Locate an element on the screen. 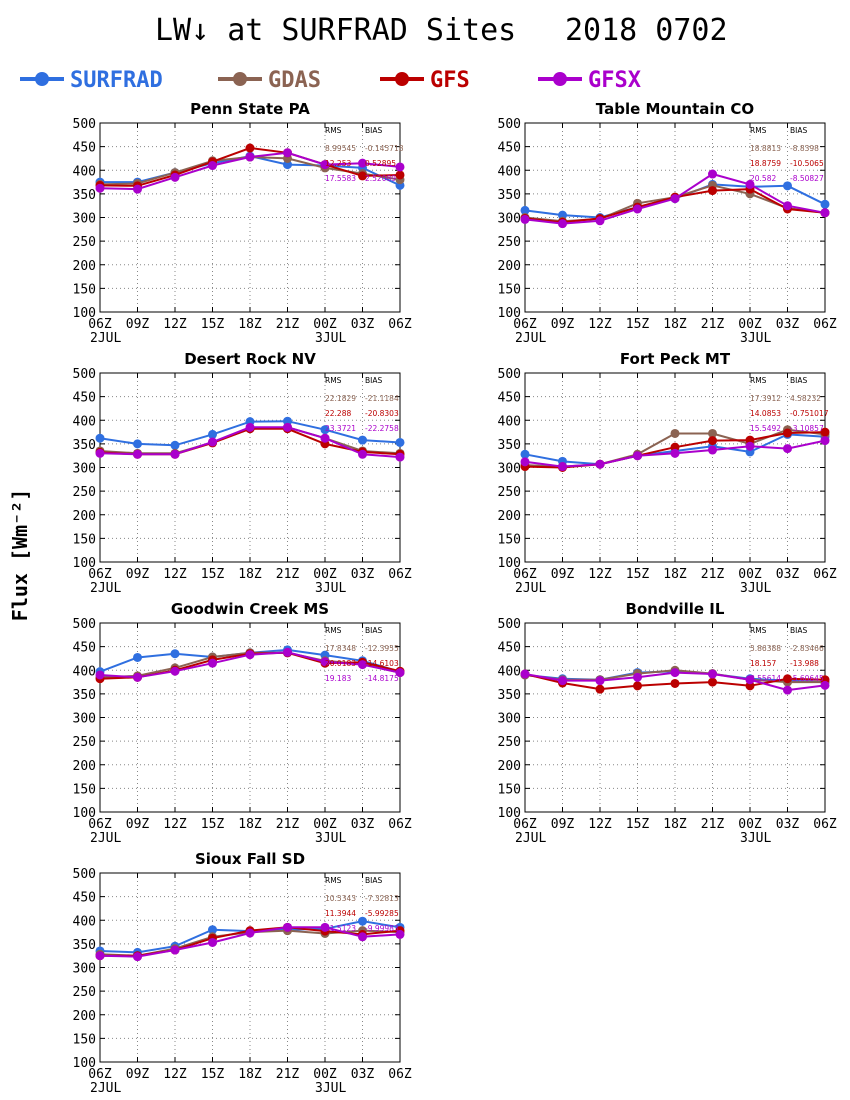  stats-bias-value: -5.60645 is located at coordinates (807, 678).